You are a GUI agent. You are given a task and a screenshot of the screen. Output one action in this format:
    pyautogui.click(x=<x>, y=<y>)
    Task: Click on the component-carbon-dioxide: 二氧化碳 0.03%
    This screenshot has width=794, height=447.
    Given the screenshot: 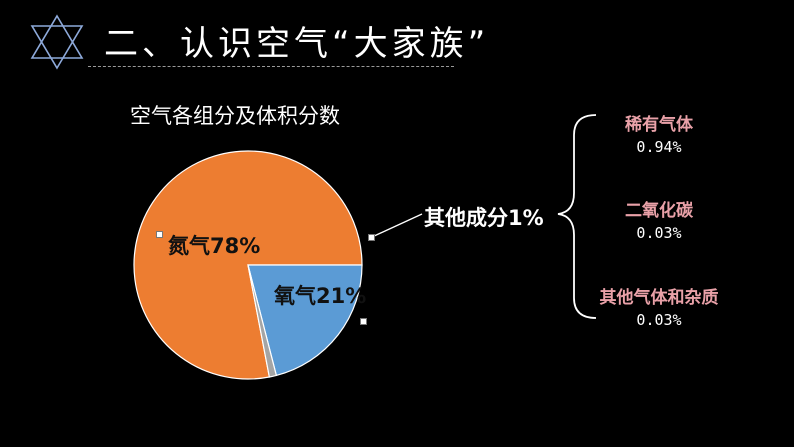 What is the action you would take?
    pyautogui.click(x=659, y=219)
    